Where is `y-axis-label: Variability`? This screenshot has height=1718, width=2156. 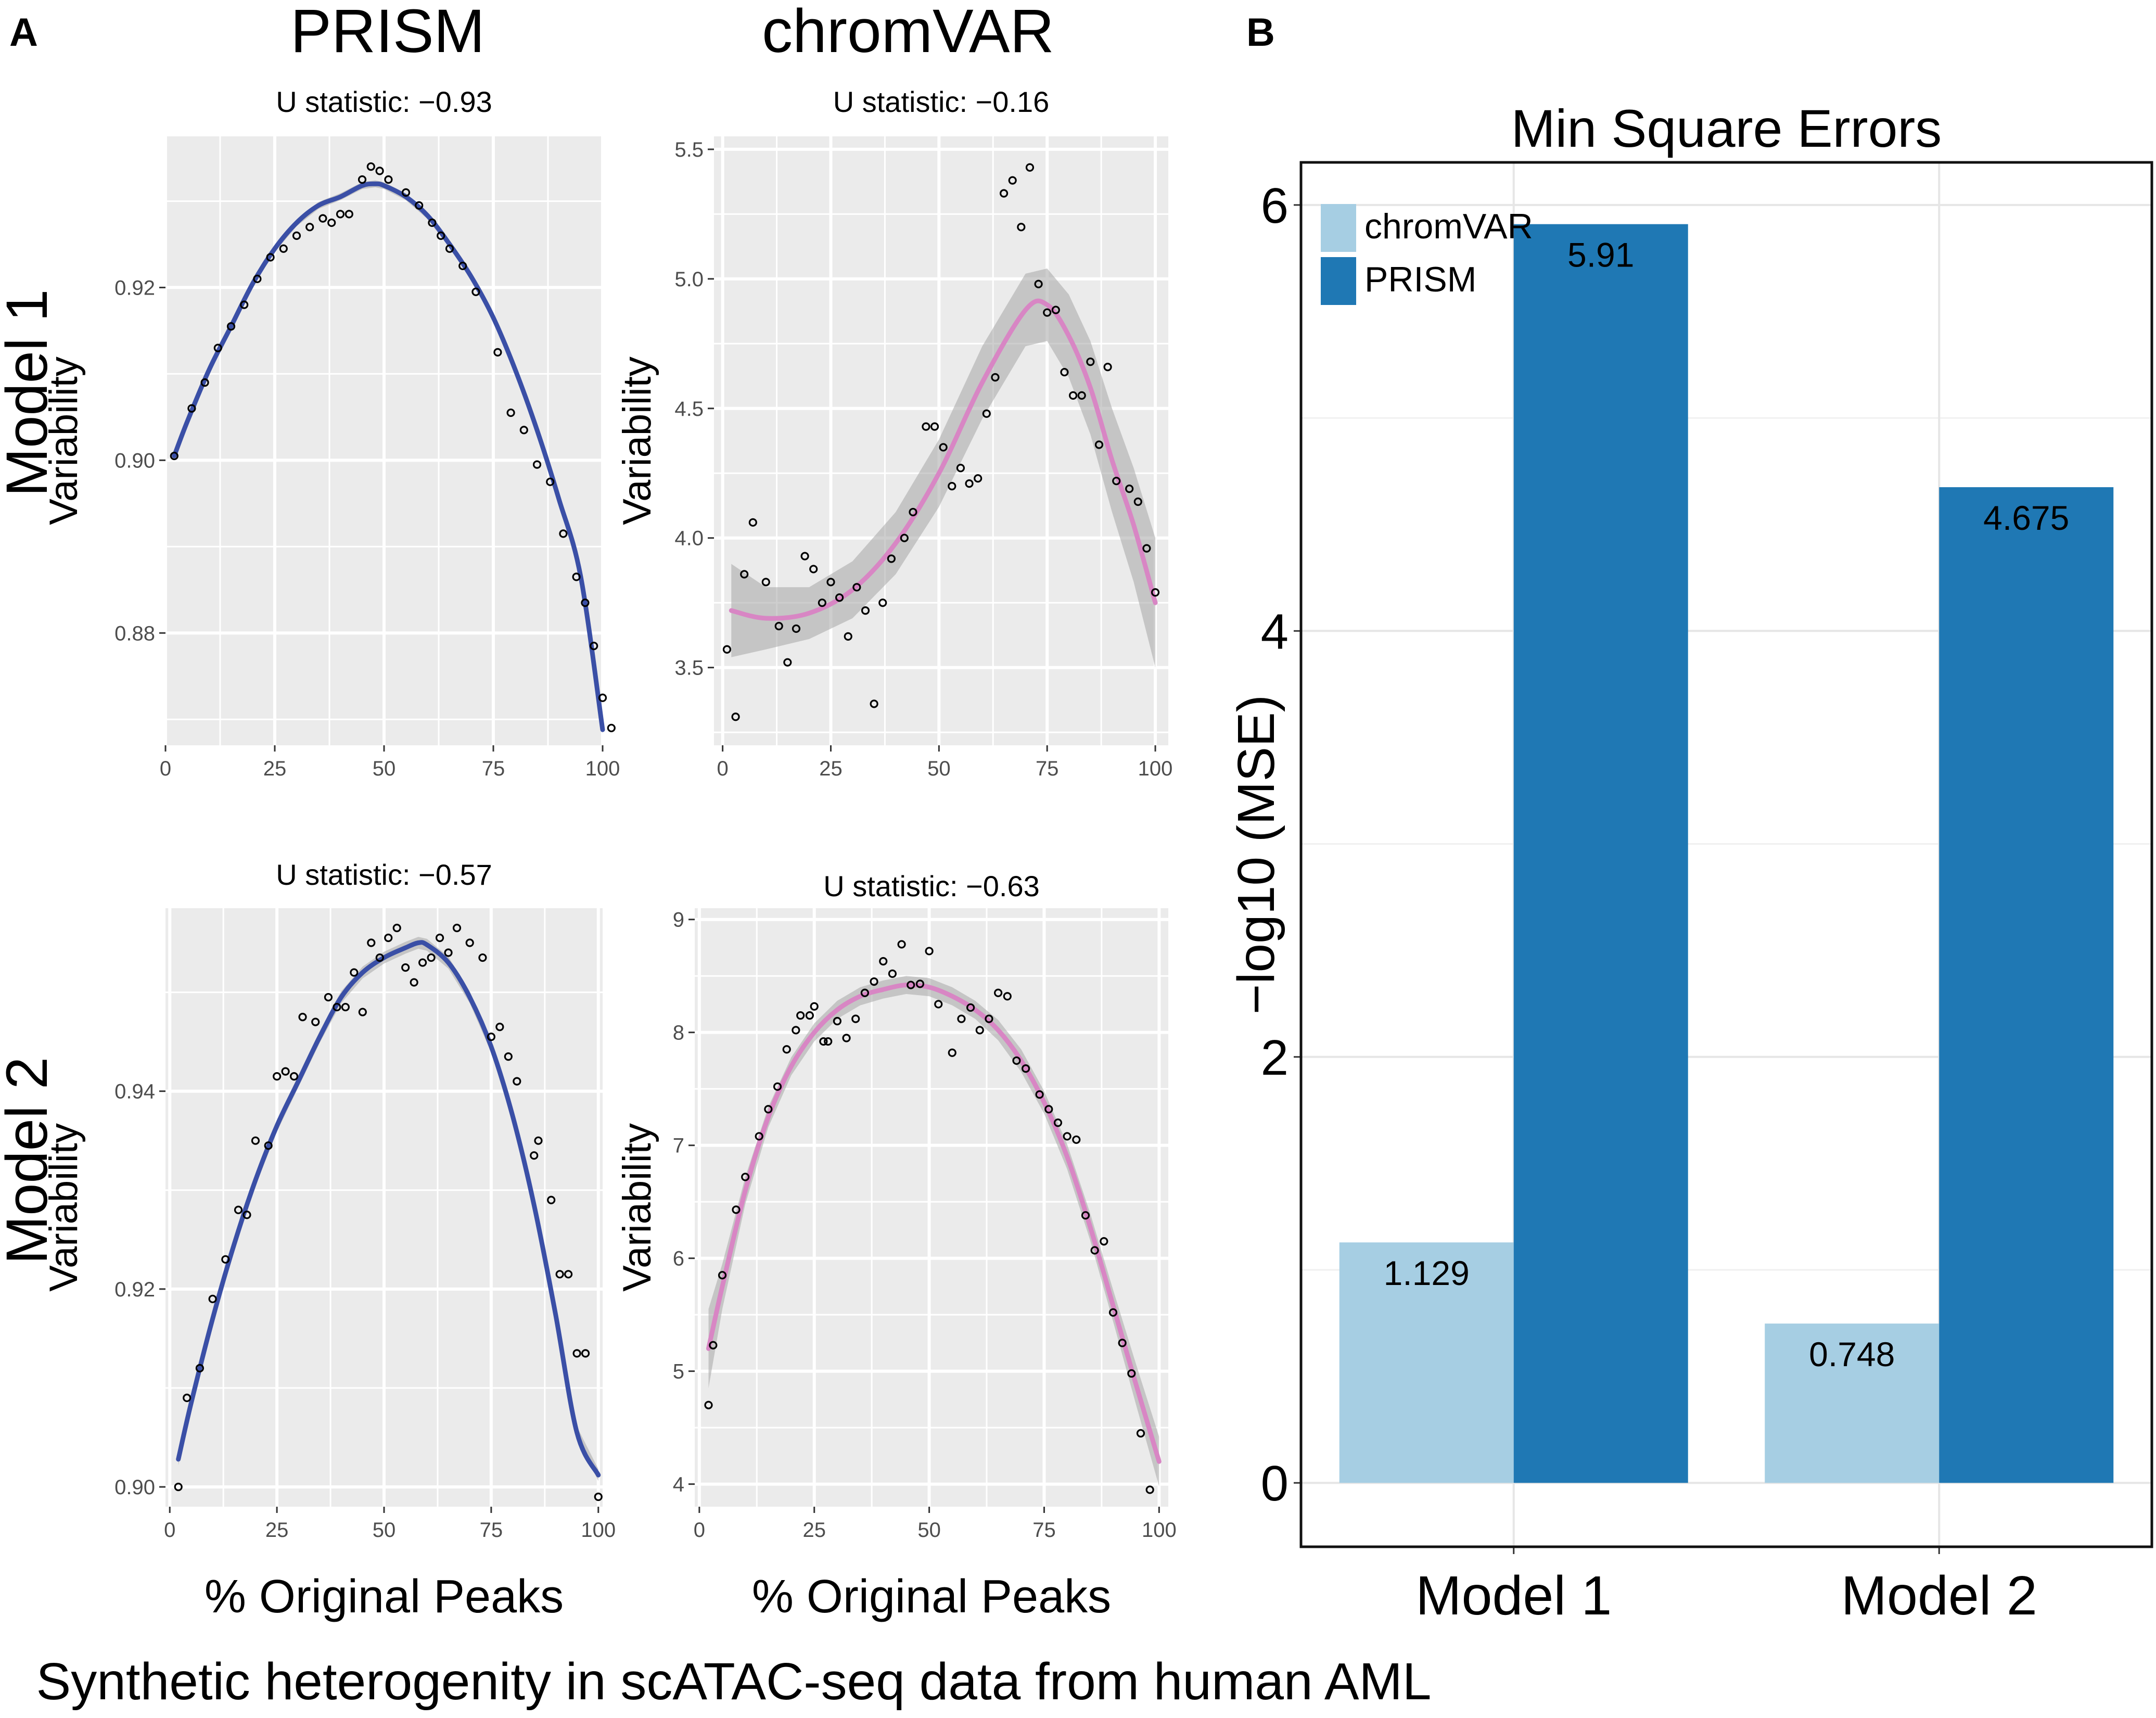 y-axis-label: Variability is located at coordinates (64, 441).